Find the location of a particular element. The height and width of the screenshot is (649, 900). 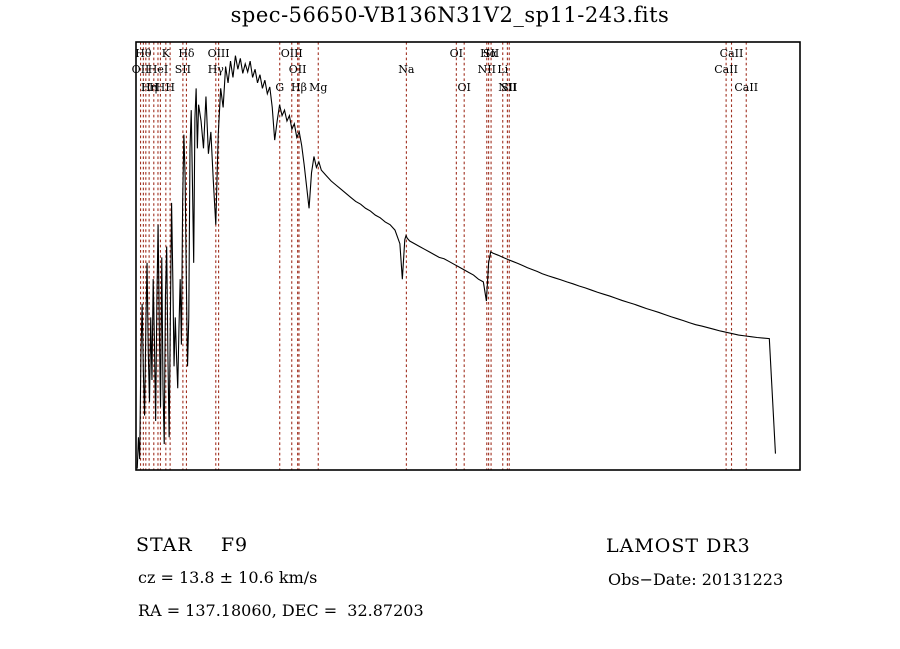

line-label-Hγ: Hγ is located at coordinates (216, 69).